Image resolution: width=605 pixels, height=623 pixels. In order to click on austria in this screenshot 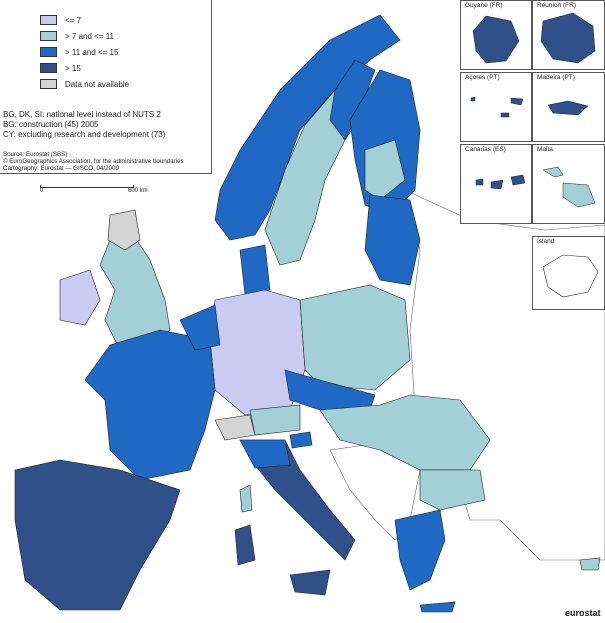, I will do `click(275, 420)`.